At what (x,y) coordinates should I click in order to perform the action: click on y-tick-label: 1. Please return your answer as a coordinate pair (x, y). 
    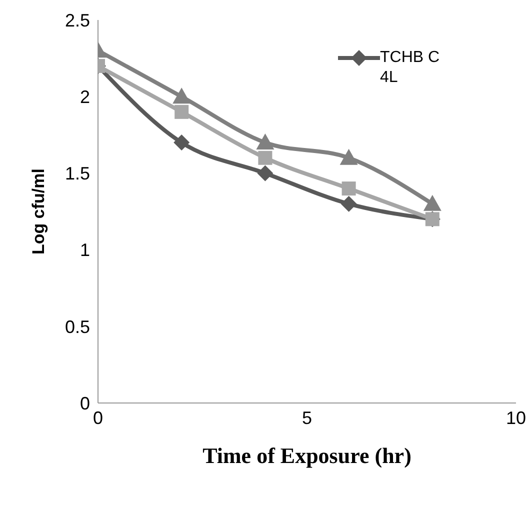
    Looking at the image, I should click on (85, 250).